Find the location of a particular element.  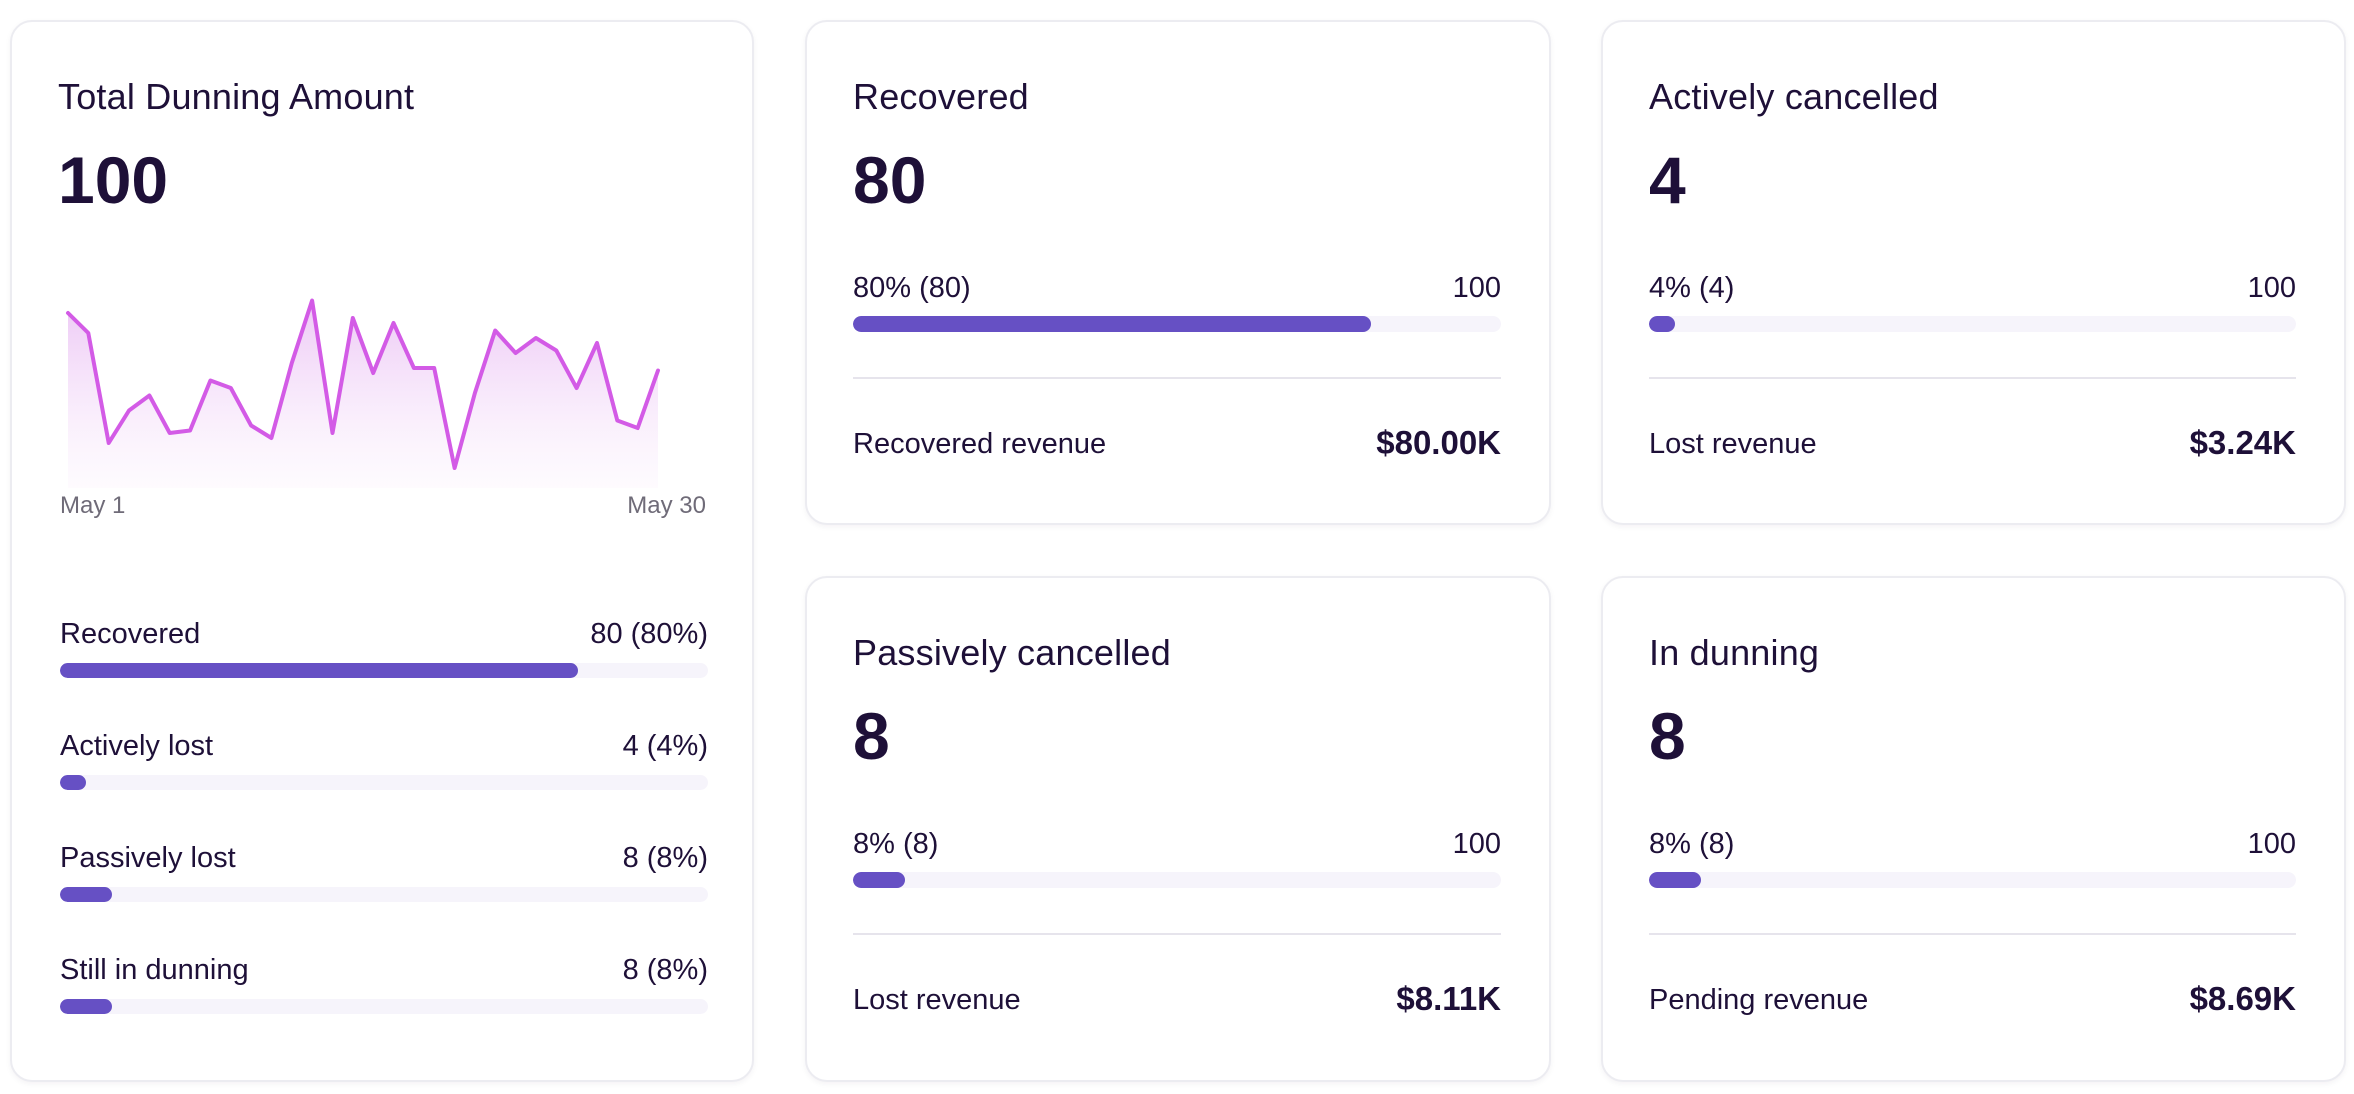

breakdown-value: 80 (80%) is located at coordinates (649, 634).